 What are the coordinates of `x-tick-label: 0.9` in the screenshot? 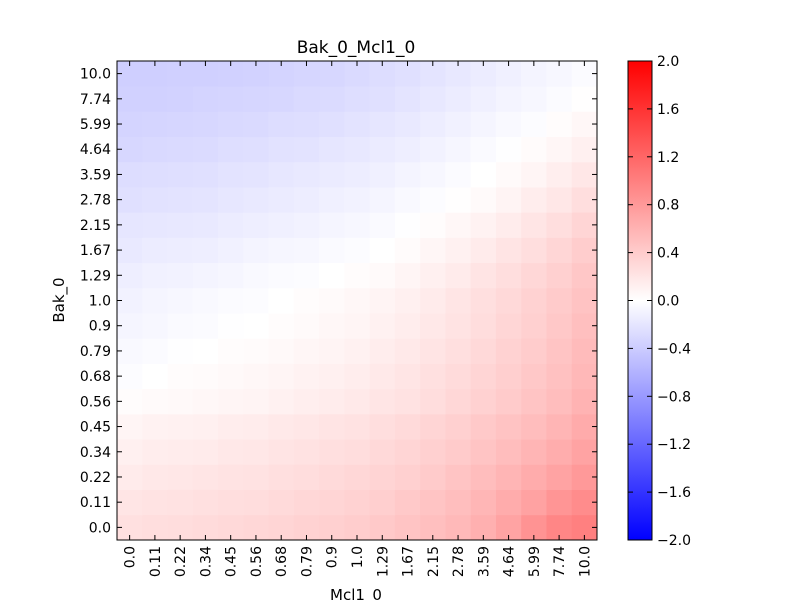 It's located at (333, 557).